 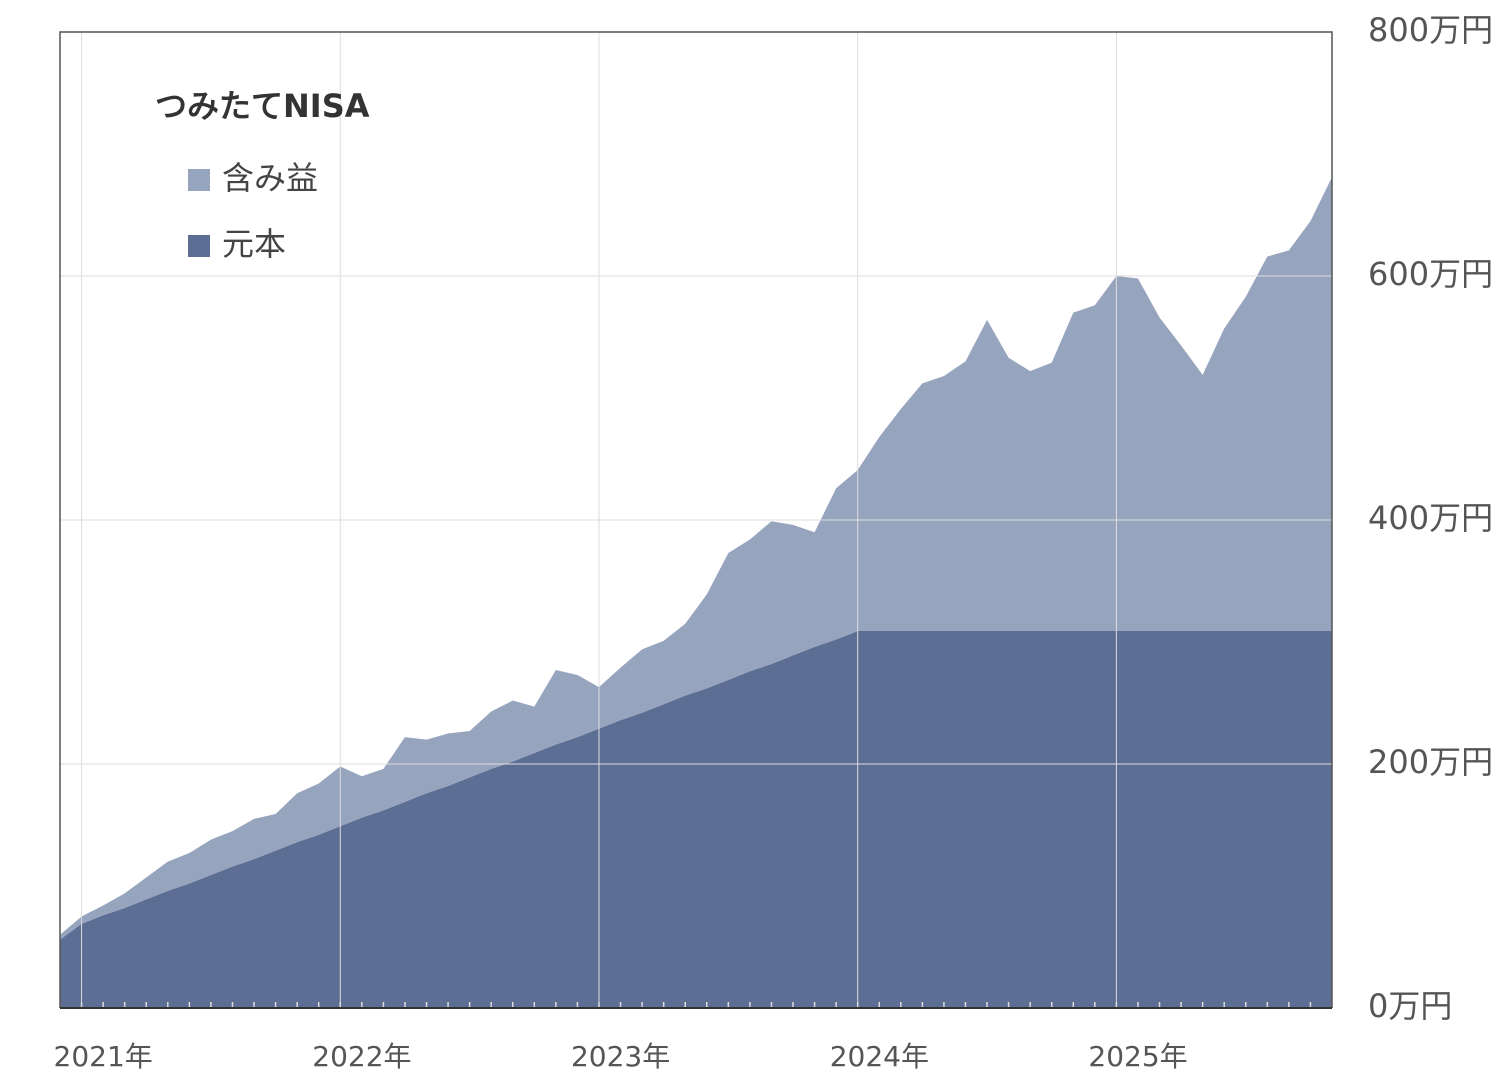 What do you see at coordinates (1430, 762) in the screenshot?
I see `y-tick-label: 200万円` at bounding box center [1430, 762].